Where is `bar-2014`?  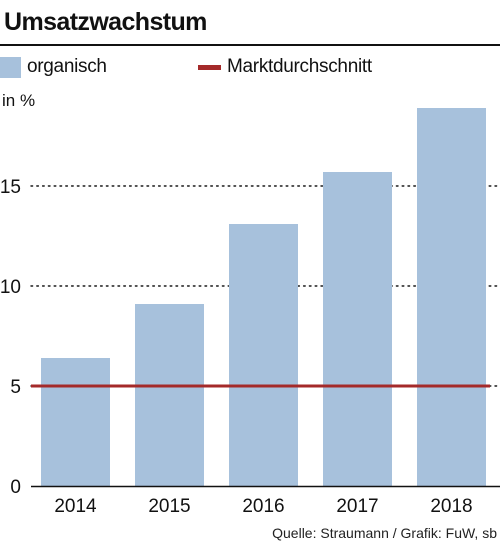 bar-2014 is located at coordinates (75, 422).